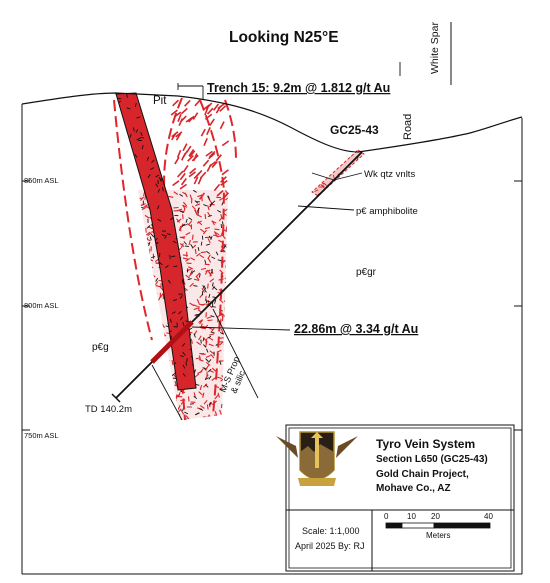 This screenshot has width=550, height=583. I want to click on elevation-850: 850m ASL, so click(41, 180).